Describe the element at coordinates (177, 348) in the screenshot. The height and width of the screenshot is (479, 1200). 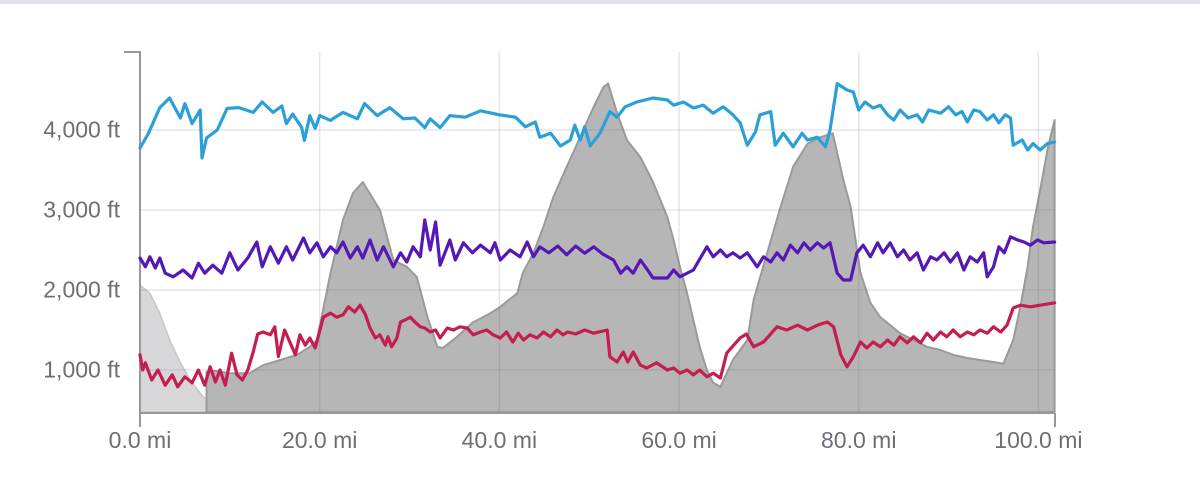
I see `terrain-start-area` at that location.